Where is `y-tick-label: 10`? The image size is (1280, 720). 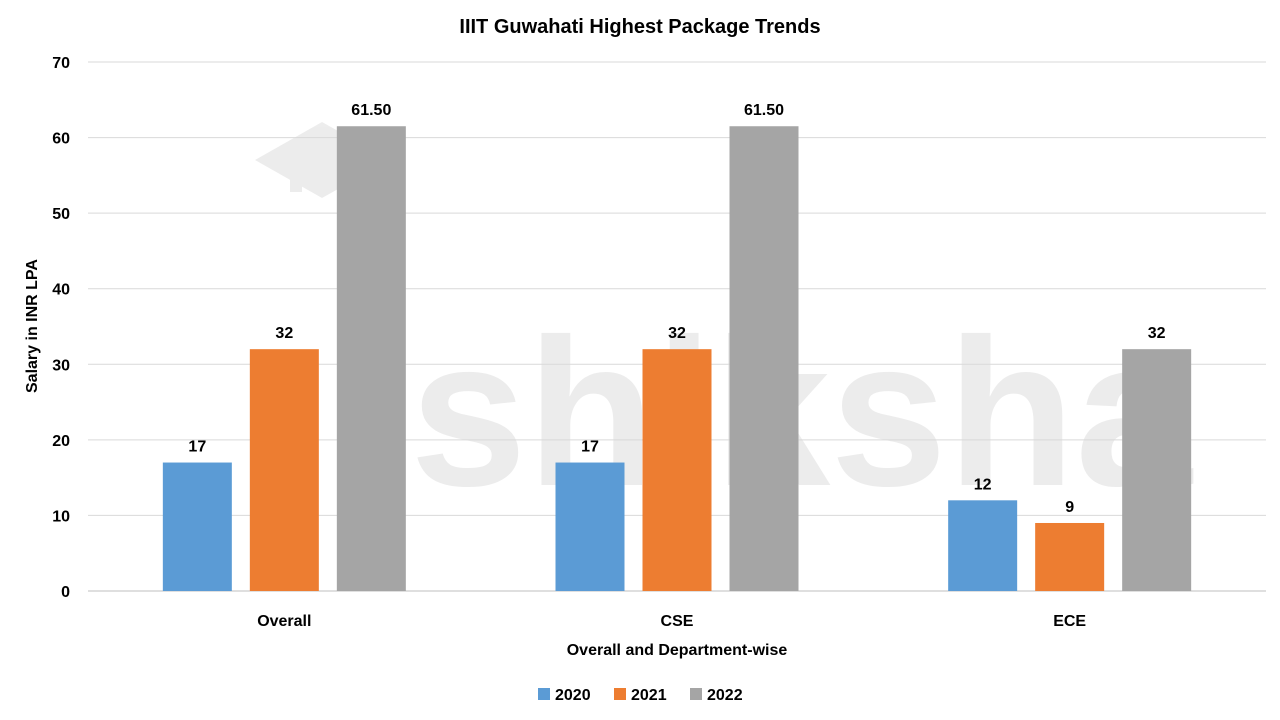
y-tick-label: 10 is located at coordinates (61, 516).